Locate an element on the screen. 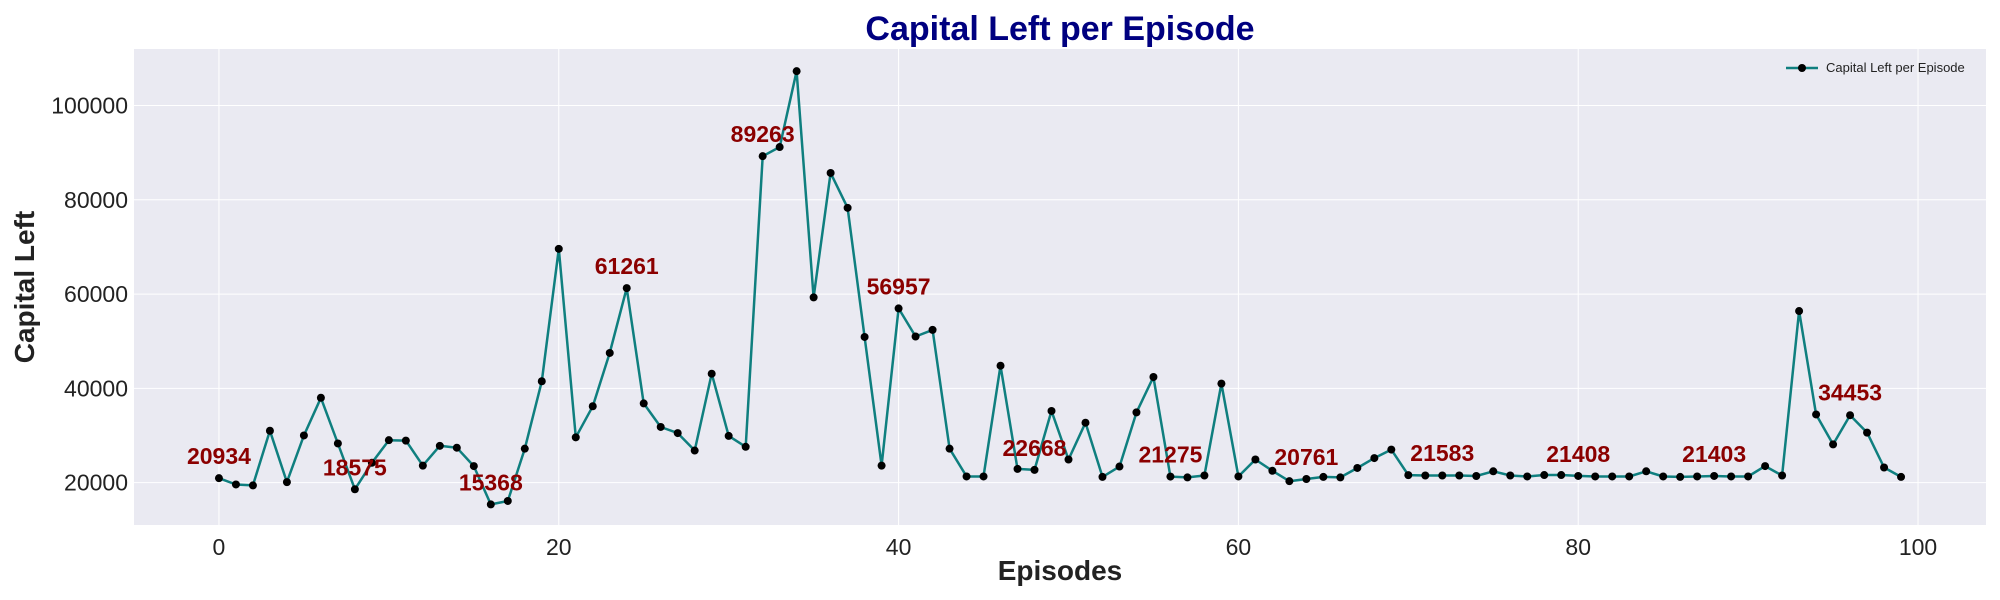 The image size is (2000, 600). legend-marker-swatch is located at coordinates (1802, 68).